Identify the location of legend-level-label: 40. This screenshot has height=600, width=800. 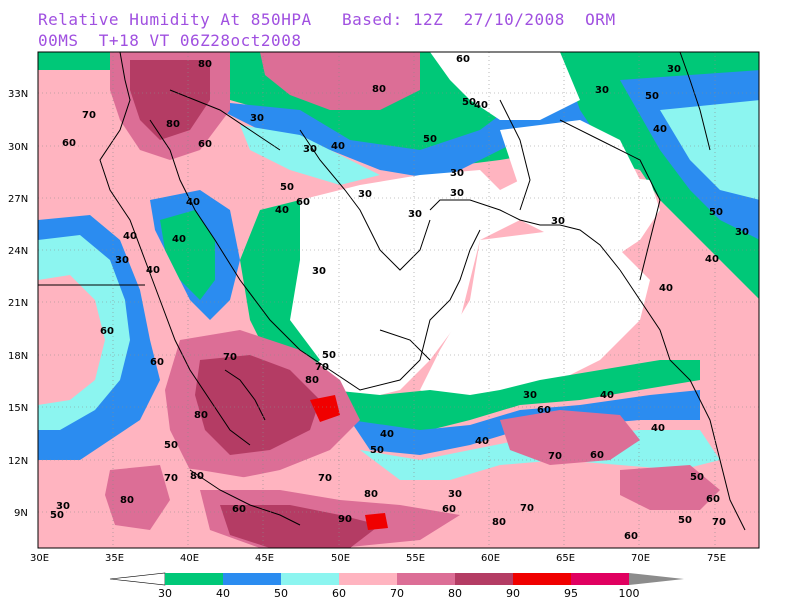
(223, 593).